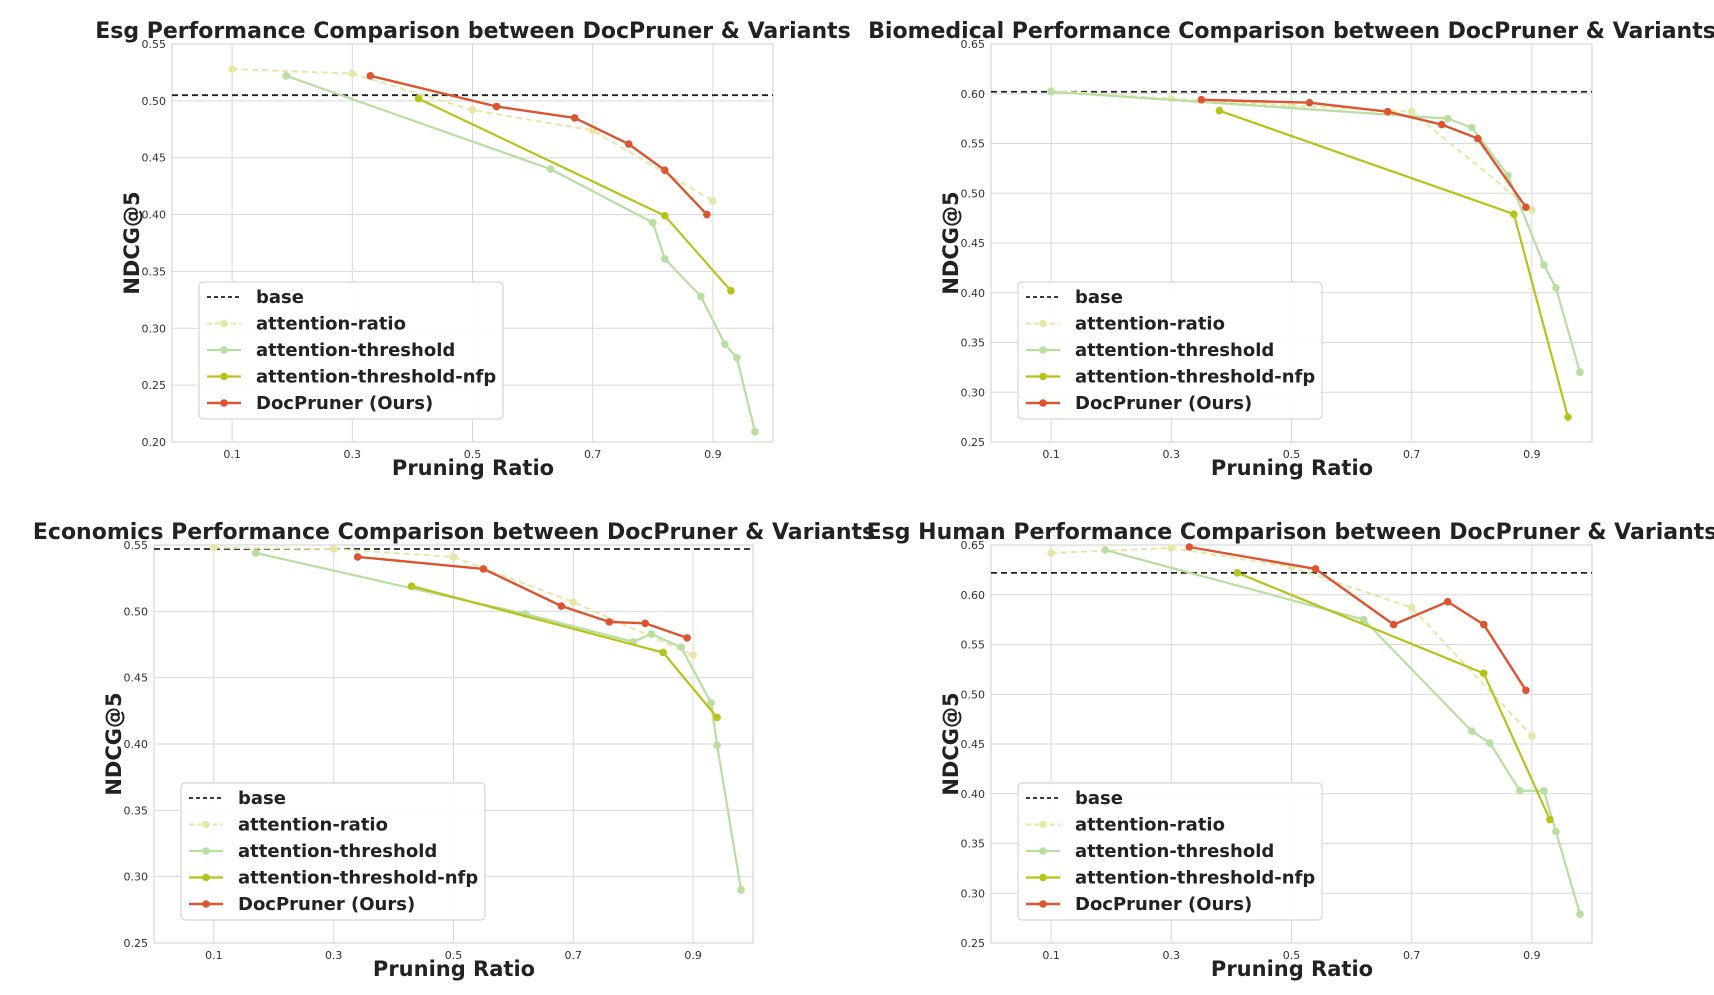 The image size is (1714, 995). Describe the element at coordinates (334, 955) in the screenshot. I see `x-tick-label: 0.3` at that location.